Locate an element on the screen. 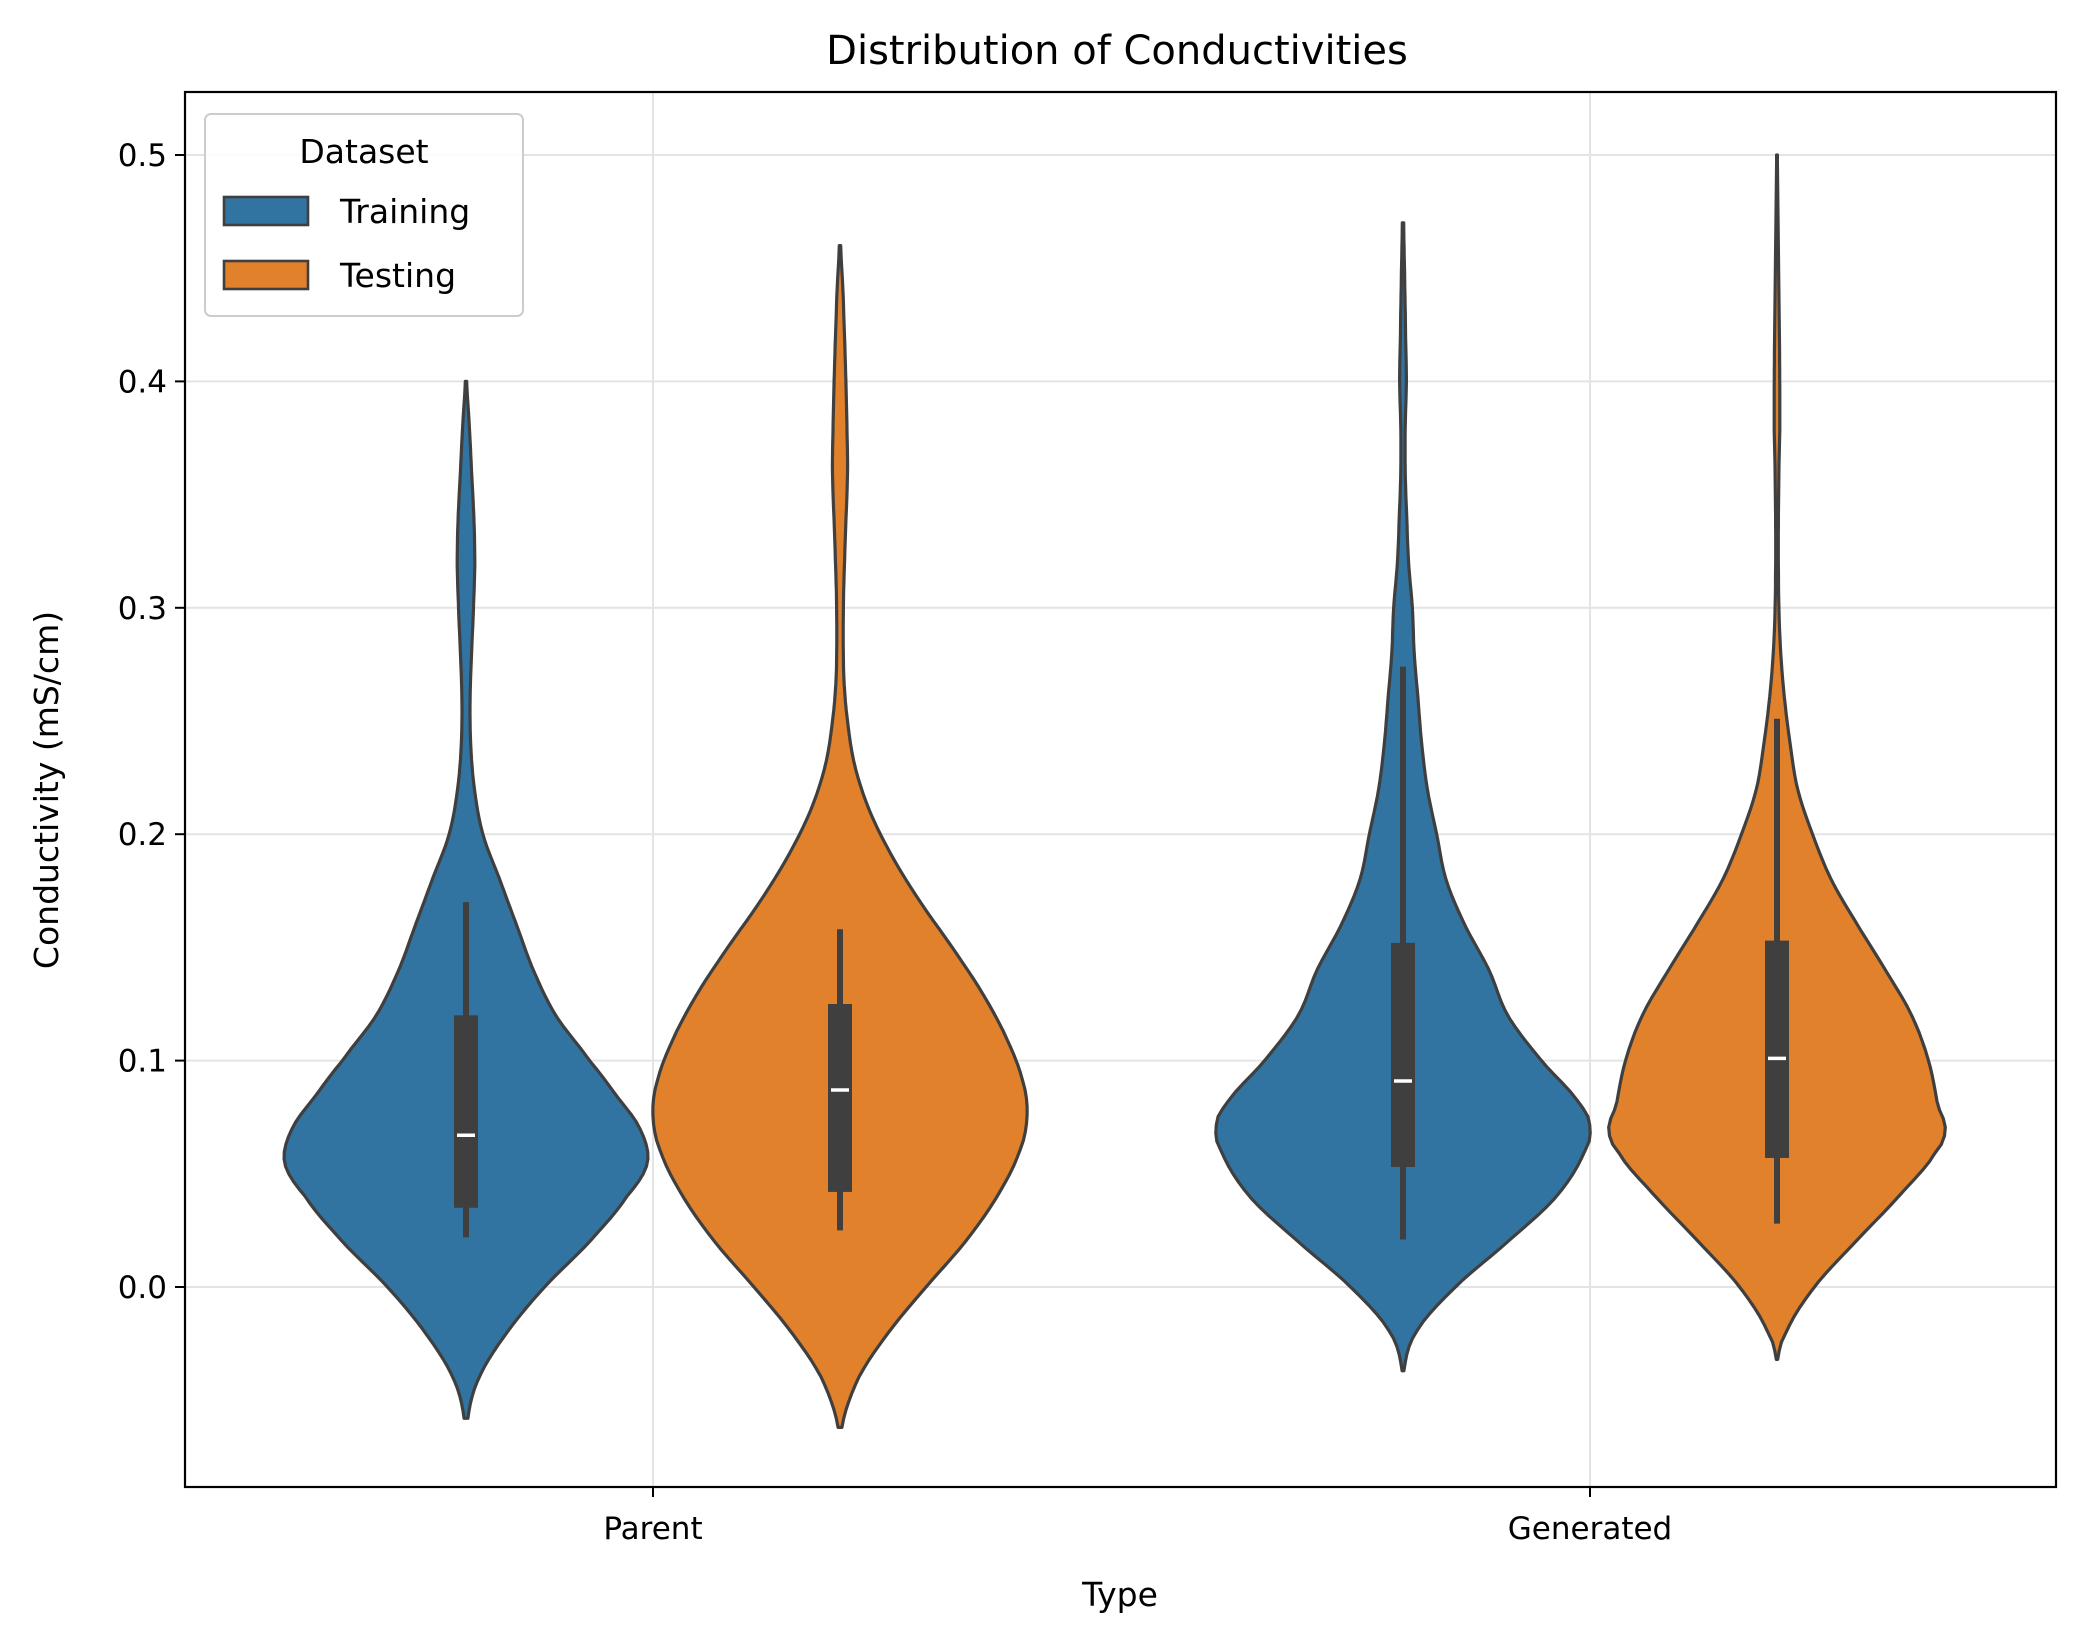  x-axis: Parent Generated is located at coordinates (1137, 1517).